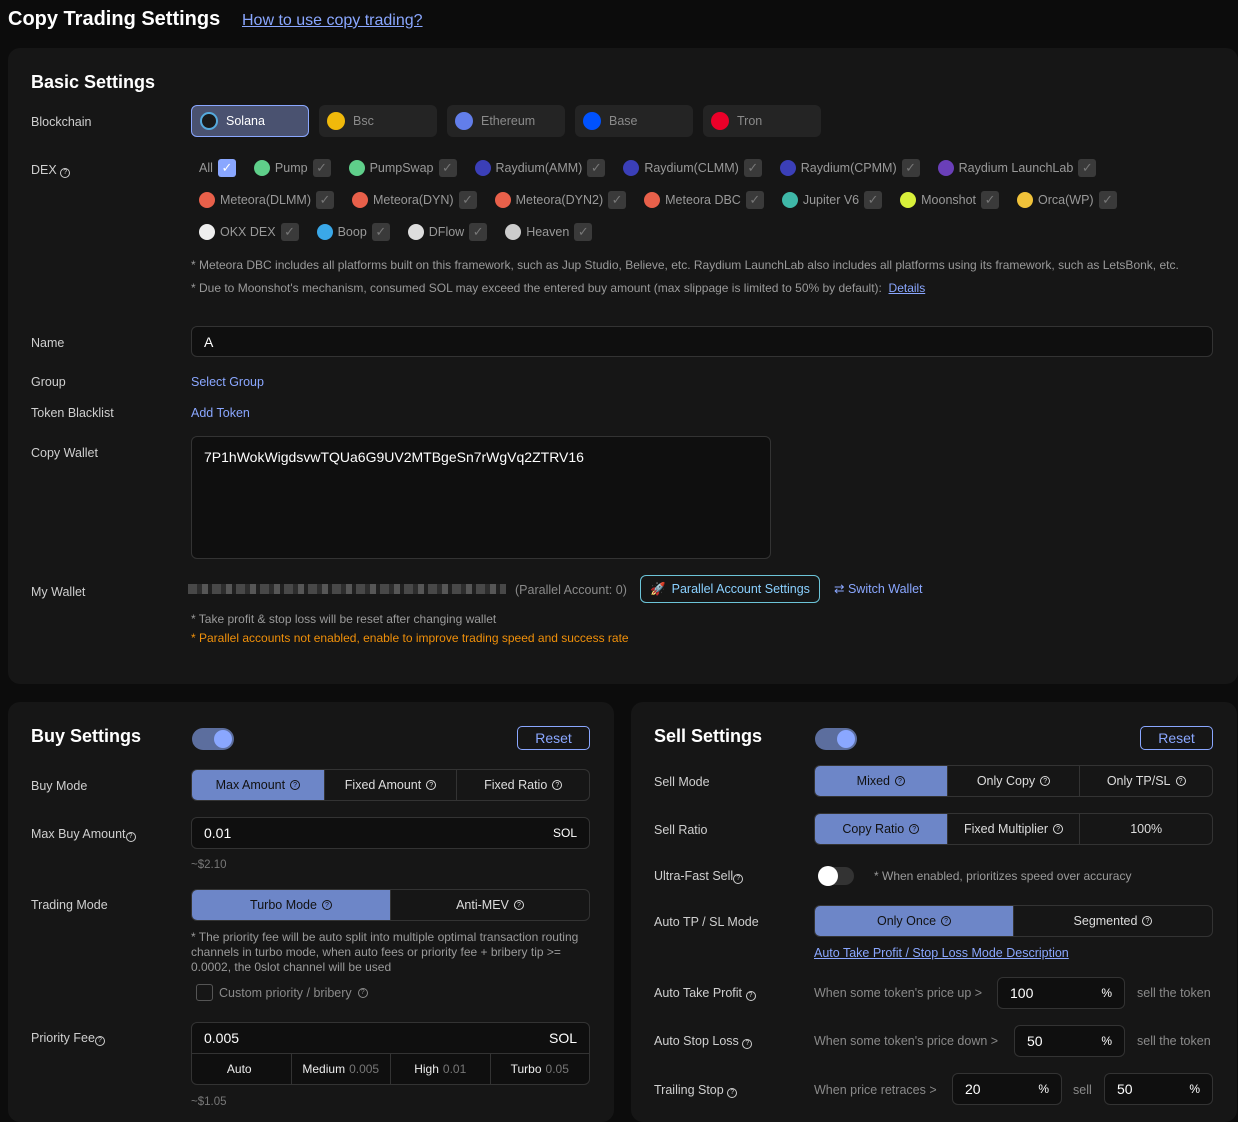 This screenshot has height=1122, width=1238. What do you see at coordinates (849, 168) in the screenshot?
I see `dex-raydium-cpmm: Raydium(CPMM) ✓` at bounding box center [849, 168].